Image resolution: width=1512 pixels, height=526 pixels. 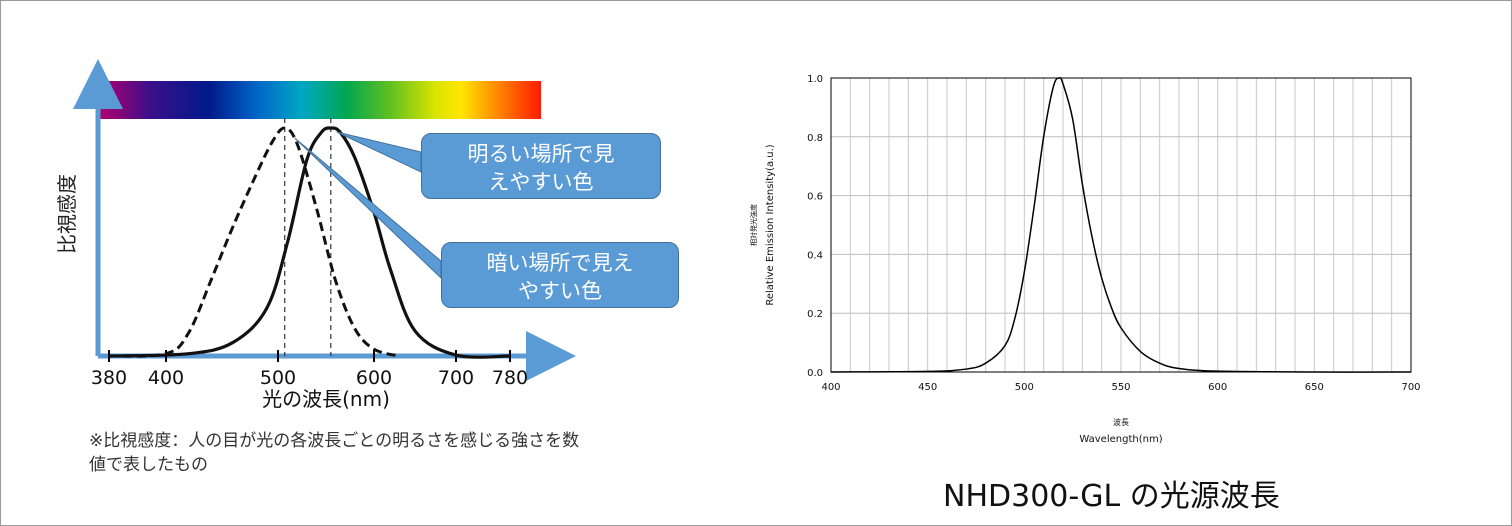 I want to click on spectrum-bar, so click(x=319, y=100).